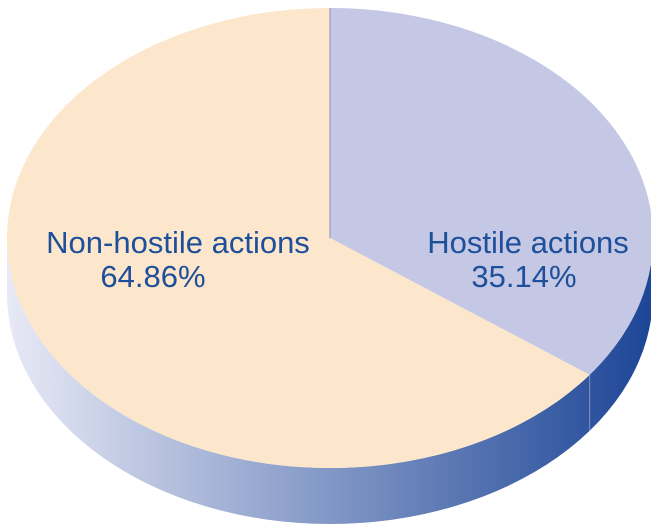  I want to click on slice-value-non-hostile-actions: 64.86%, so click(152, 276).